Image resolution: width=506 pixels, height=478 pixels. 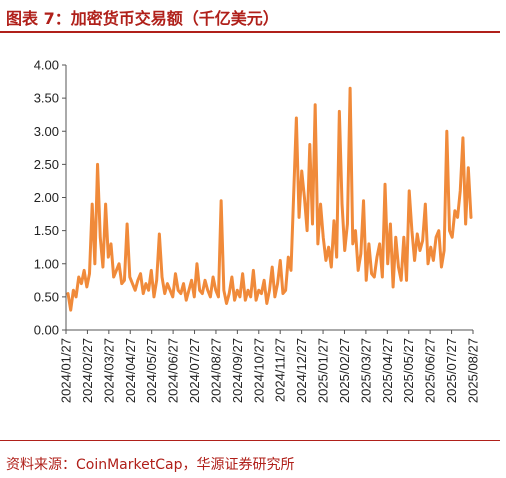 I want to click on y-tick-label: 2.50, so click(x=46, y=164).